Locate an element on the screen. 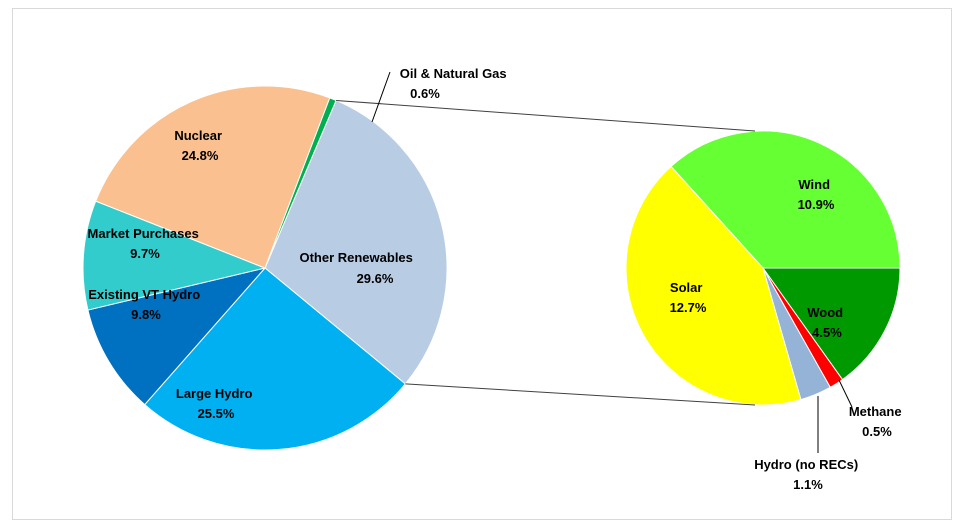 The width and height of the screenshot is (964, 529). value-oil-natural-gas: 0.6% is located at coordinates (425, 93).